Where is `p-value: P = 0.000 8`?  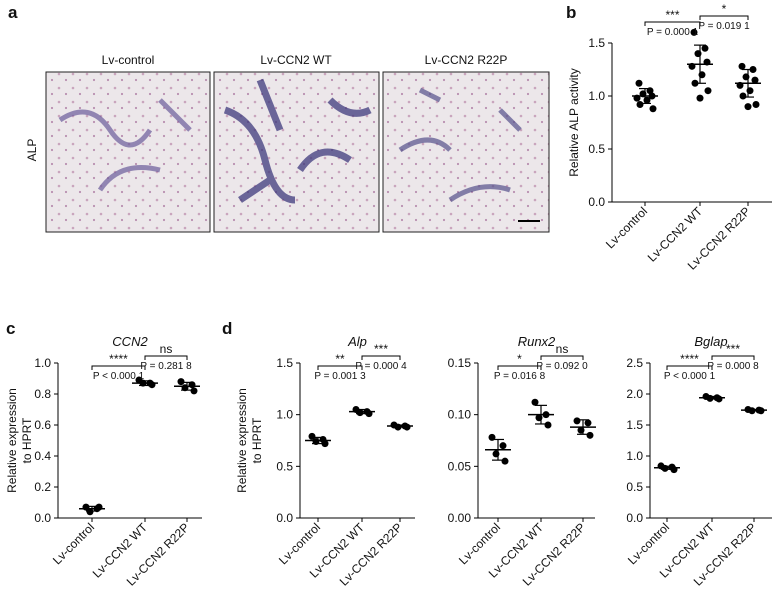
p-value: P = 0.000 8 is located at coordinates (733, 366).